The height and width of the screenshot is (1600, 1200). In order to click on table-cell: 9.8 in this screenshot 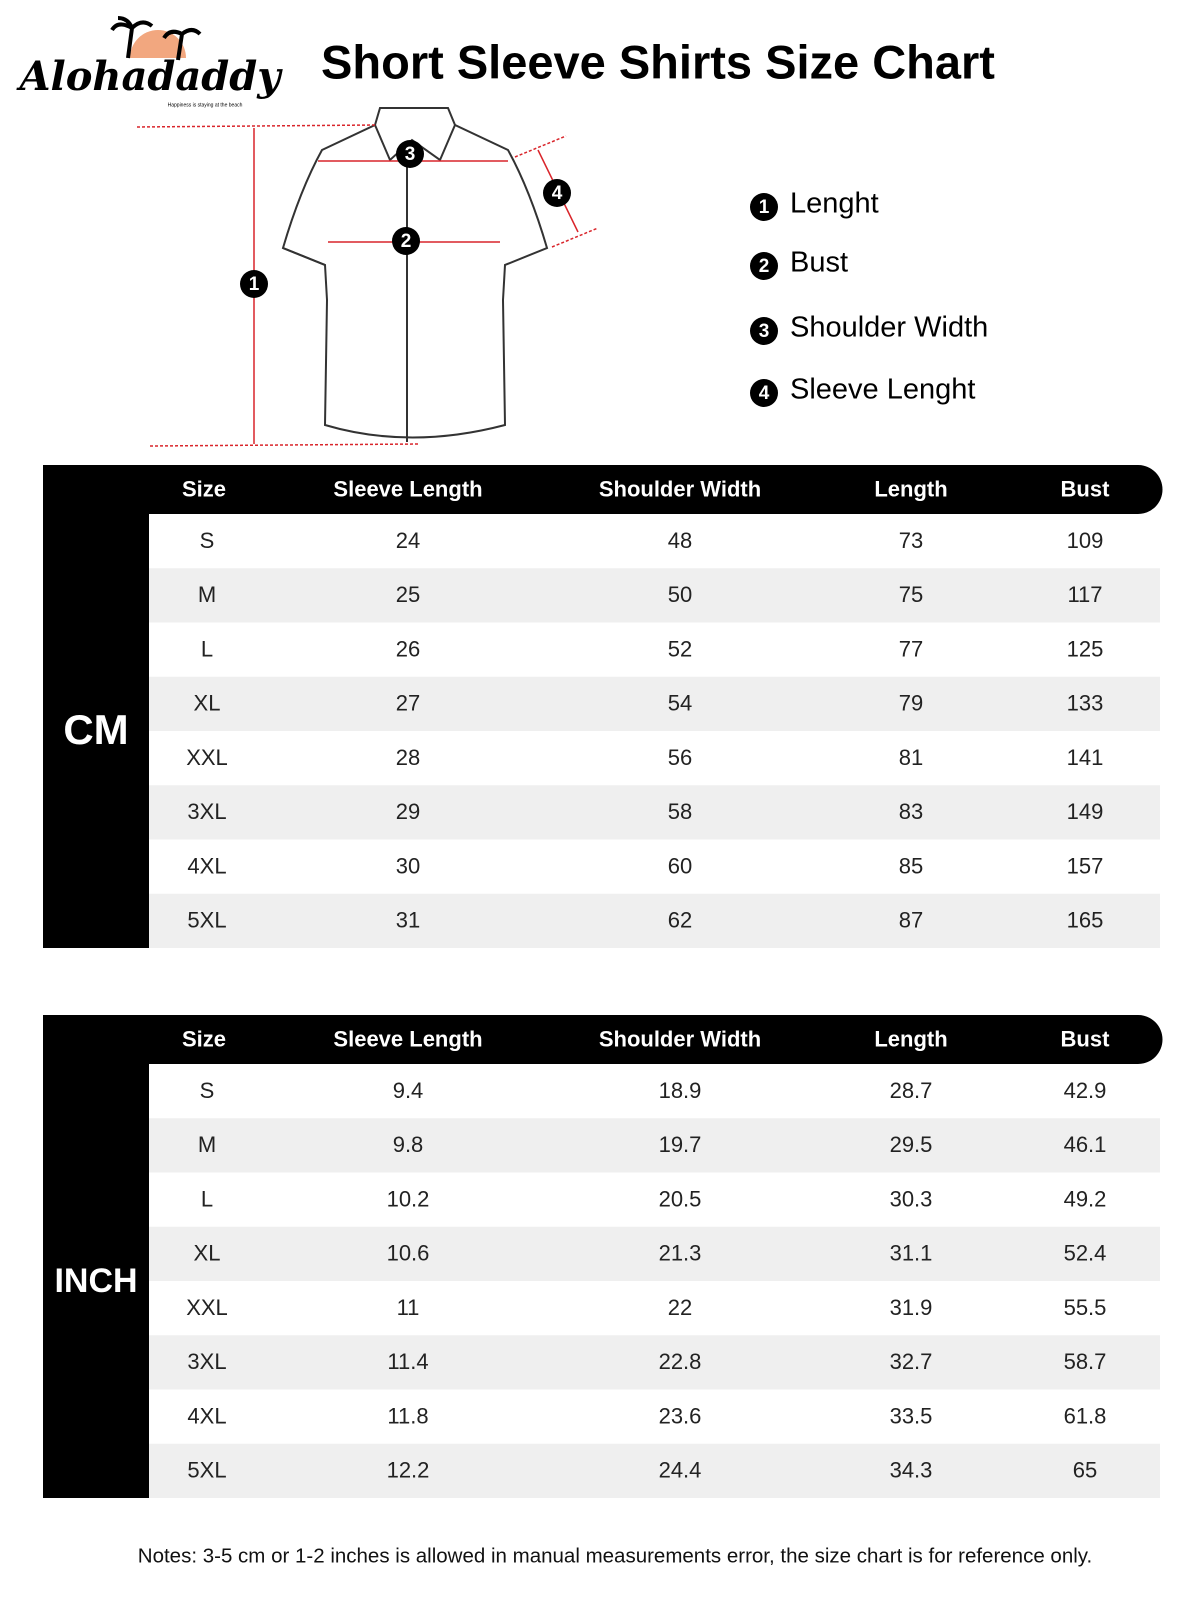, I will do `click(408, 1144)`.